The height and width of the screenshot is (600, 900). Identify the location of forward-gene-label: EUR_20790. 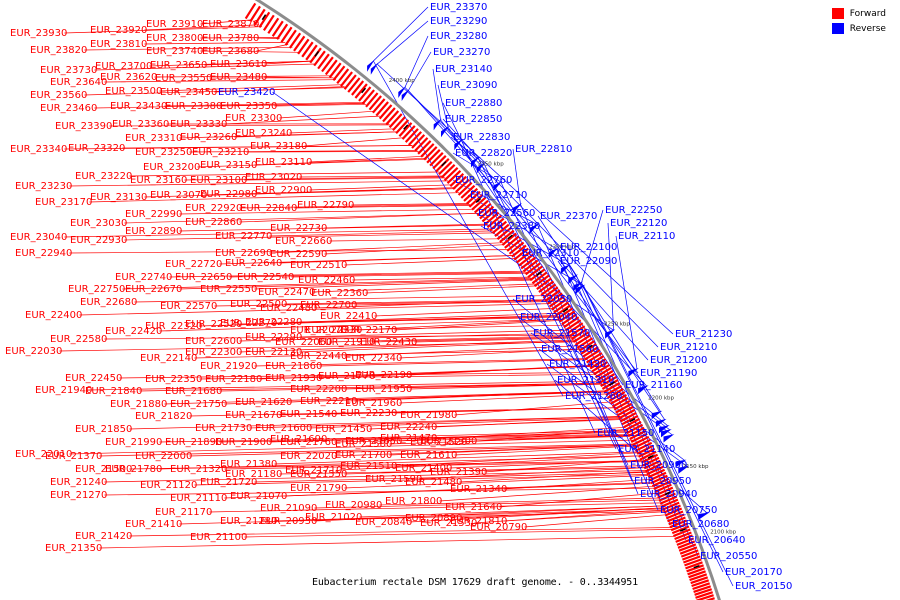
(498, 527).